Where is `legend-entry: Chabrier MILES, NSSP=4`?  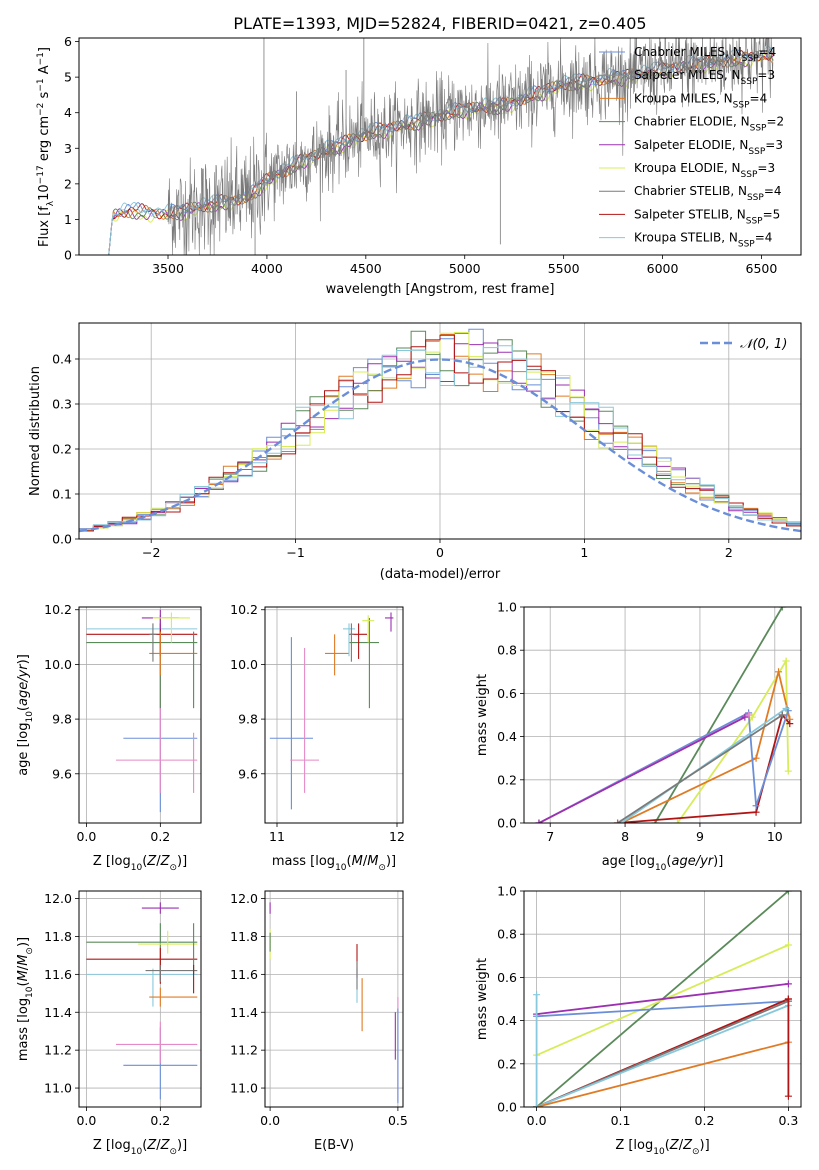
legend-entry: Chabrier MILES, NSSP=4 is located at coordinates (705, 54).